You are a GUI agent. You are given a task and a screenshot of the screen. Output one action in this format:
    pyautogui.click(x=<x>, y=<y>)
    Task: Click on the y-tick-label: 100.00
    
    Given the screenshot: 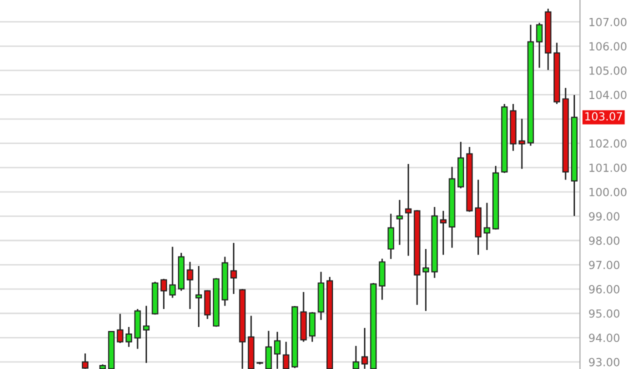 What is the action you would take?
    pyautogui.click(x=608, y=192)
    